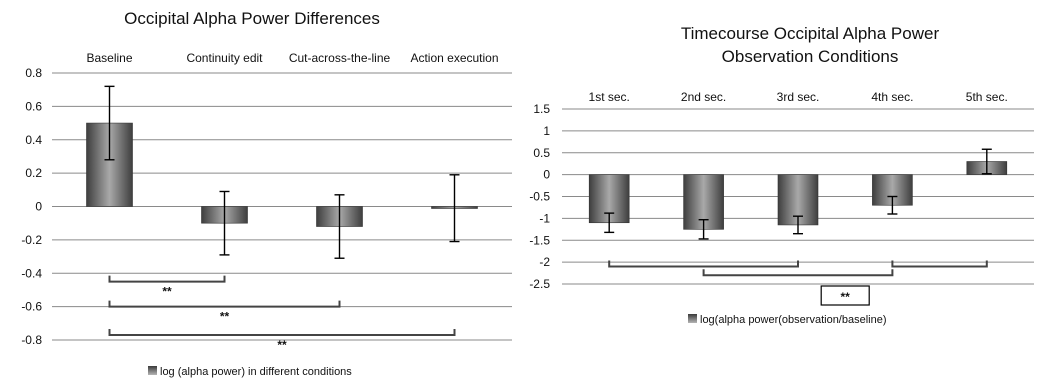 The image size is (1054, 381). Describe the element at coordinates (703, 97) in the screenshot. I see `category-label: 2nd sec.` at that location.